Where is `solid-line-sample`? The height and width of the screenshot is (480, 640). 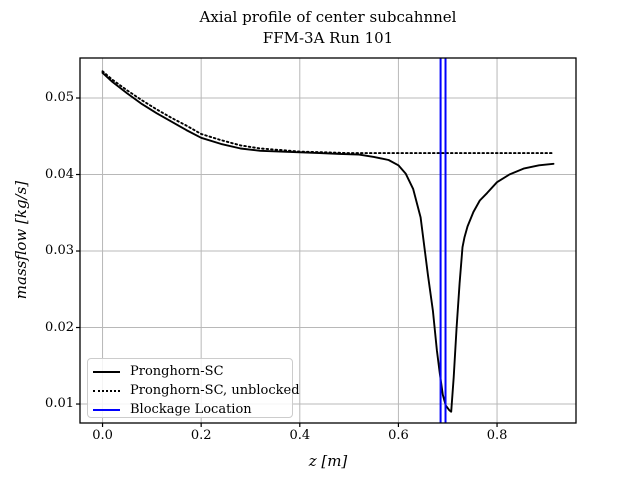 solid-line-sample is located at coordinates (106, 371).